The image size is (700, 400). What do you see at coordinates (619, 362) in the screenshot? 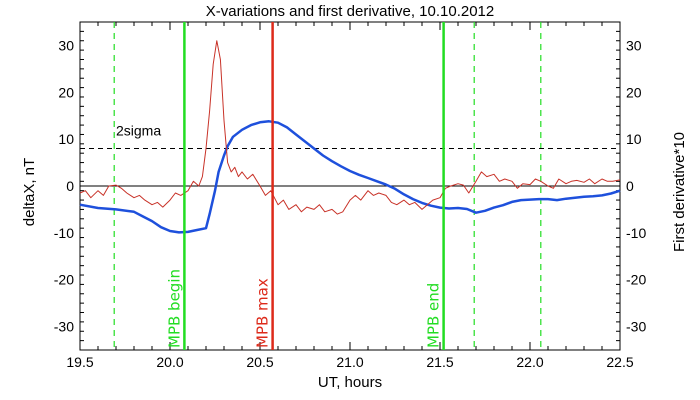
I see `x-tick-label: 22.5` at bounding box center [619, 362].